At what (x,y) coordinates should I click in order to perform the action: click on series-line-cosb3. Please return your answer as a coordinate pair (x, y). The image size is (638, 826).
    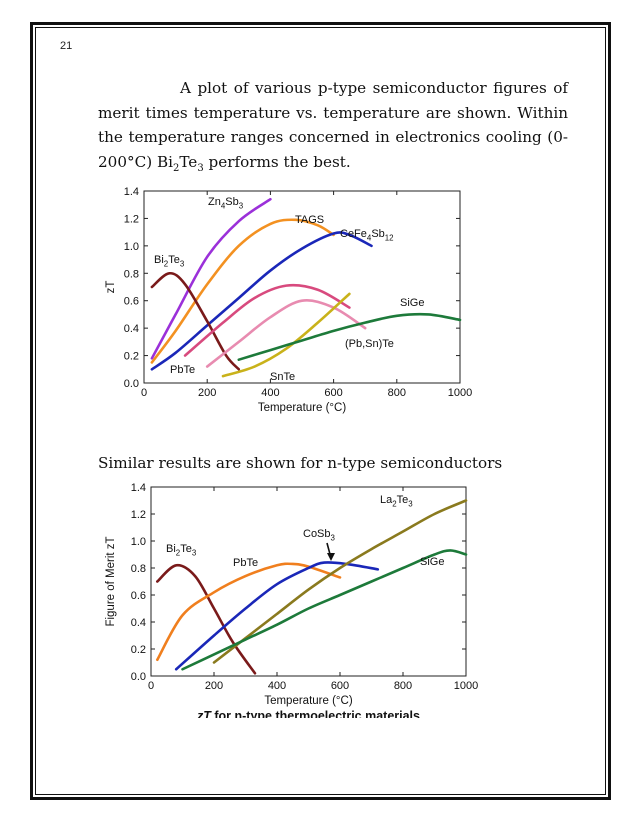
    Looking at the image, I should click on (277, 616).